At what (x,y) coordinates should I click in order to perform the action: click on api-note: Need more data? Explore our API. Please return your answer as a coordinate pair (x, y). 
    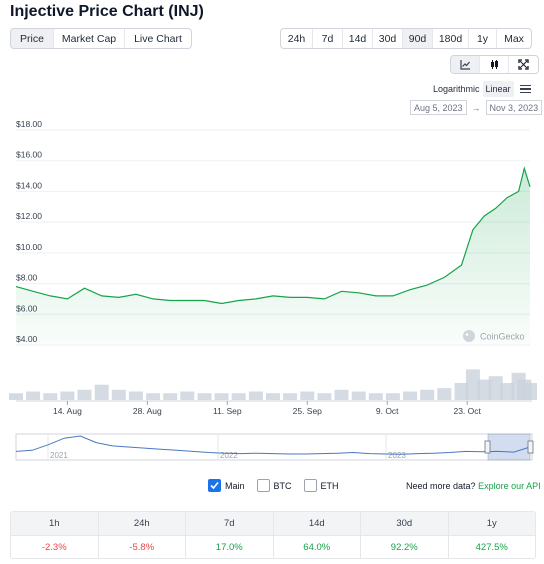
    Looking at the image, I should click on (473, 486).